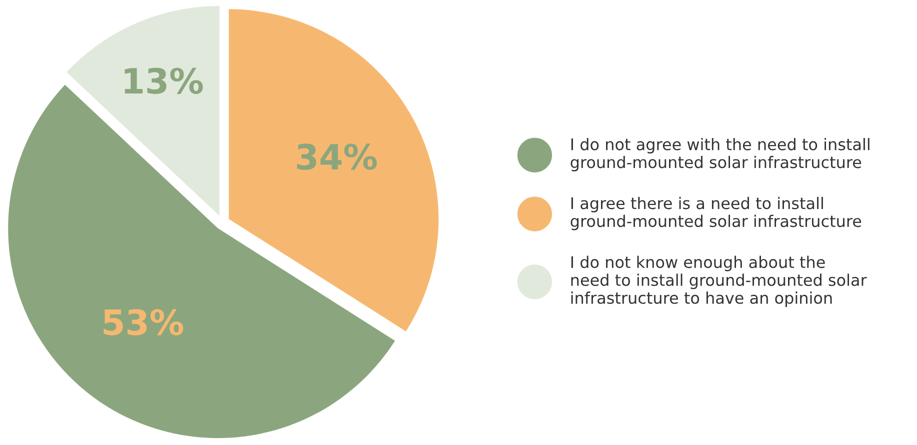 The image size is (917, 445). I want to click on data-label: 53%, so click(144, 322).